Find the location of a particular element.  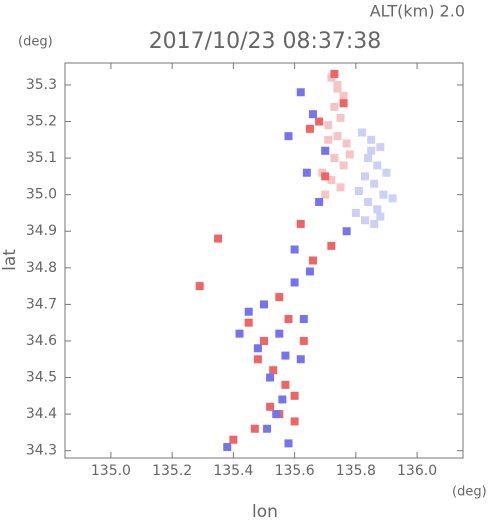

y-tick-label: 34.6 is located at coordinates (41, 341).